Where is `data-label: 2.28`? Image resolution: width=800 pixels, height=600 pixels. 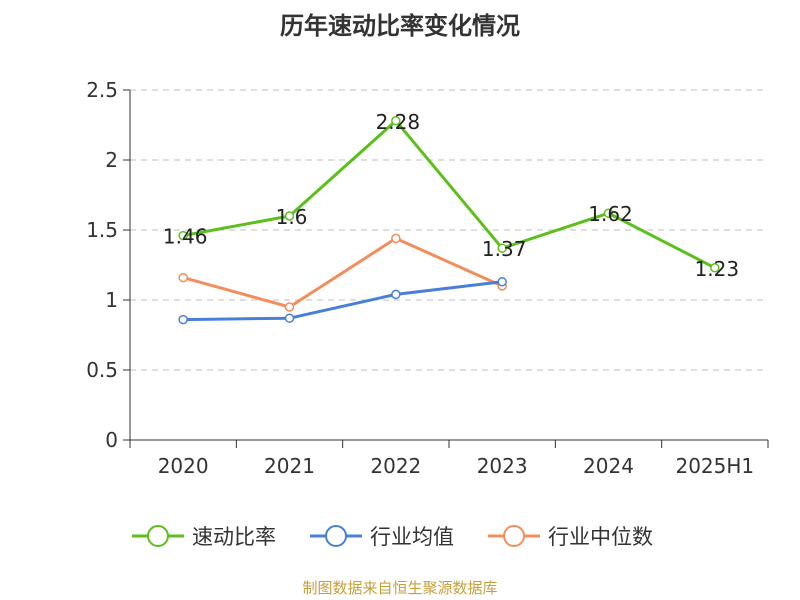 data-label: 2.28 is located at coordinates (398, 122).